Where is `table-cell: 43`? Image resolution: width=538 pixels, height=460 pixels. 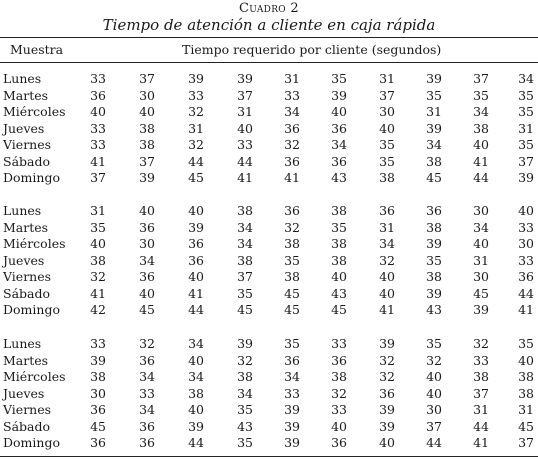 table-cell: 43 is located at coordinates (339, 177).